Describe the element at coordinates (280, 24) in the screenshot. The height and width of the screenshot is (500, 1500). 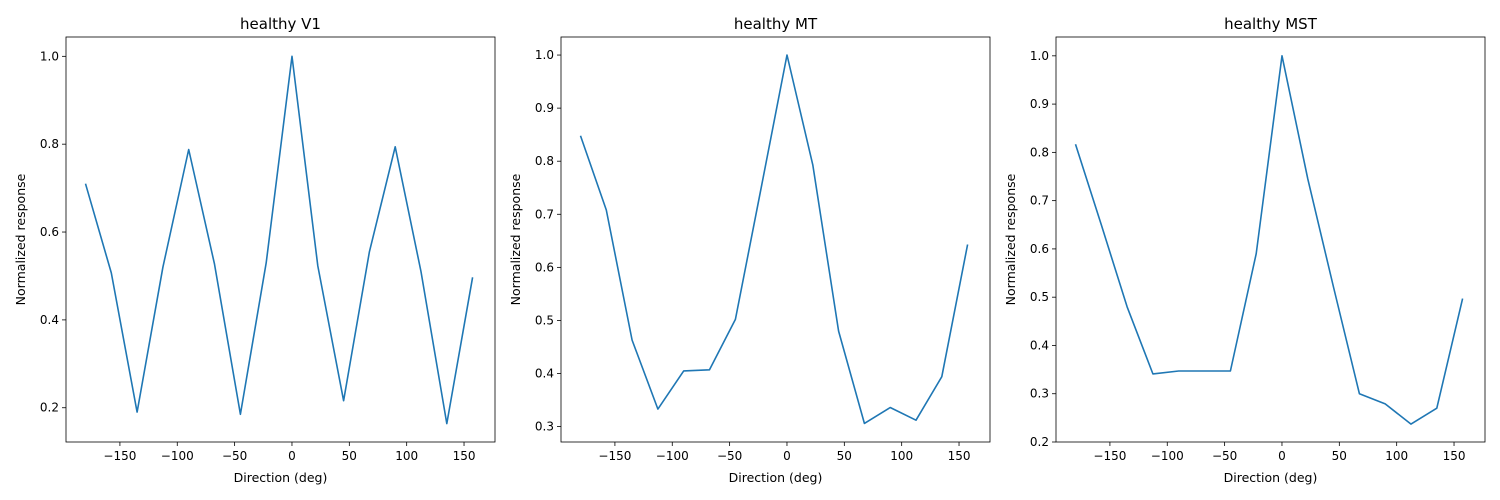
I see `chart-title: healthy V1` at that location.